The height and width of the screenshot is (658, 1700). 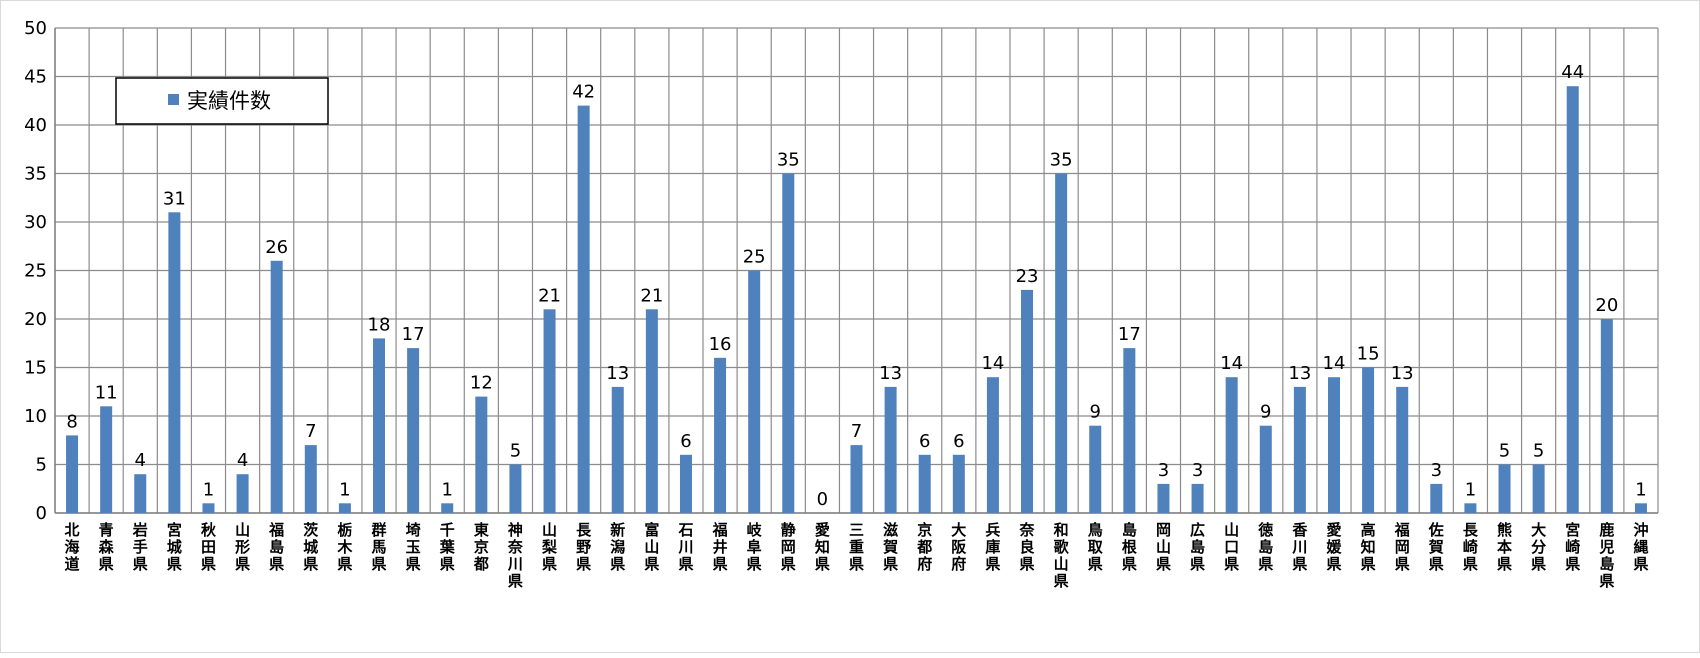 I want to click on x-tick-label: 石川県, so click(x=685, y=547).